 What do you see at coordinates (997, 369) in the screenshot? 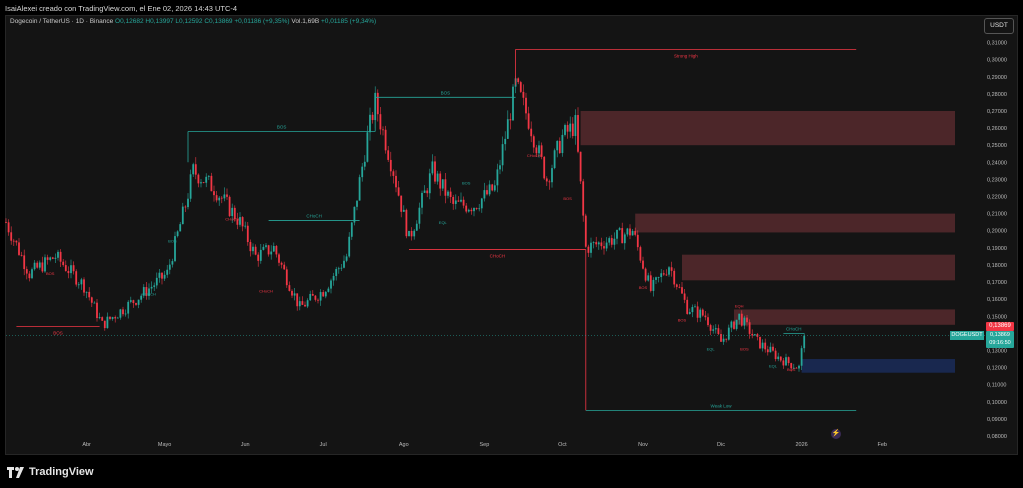
I see `y-tick-label: 0,12000` at bounding box center [997, 369].